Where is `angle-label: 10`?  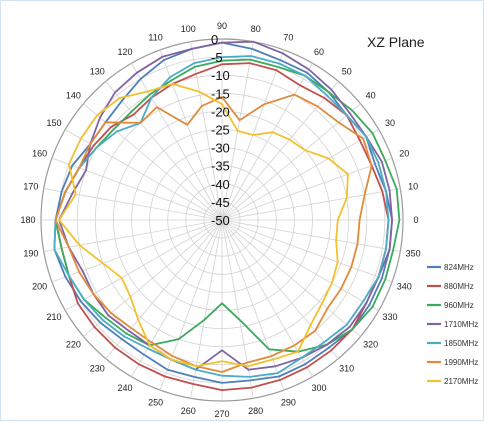
angle-label: 10 is located at coordinates (413, 186).